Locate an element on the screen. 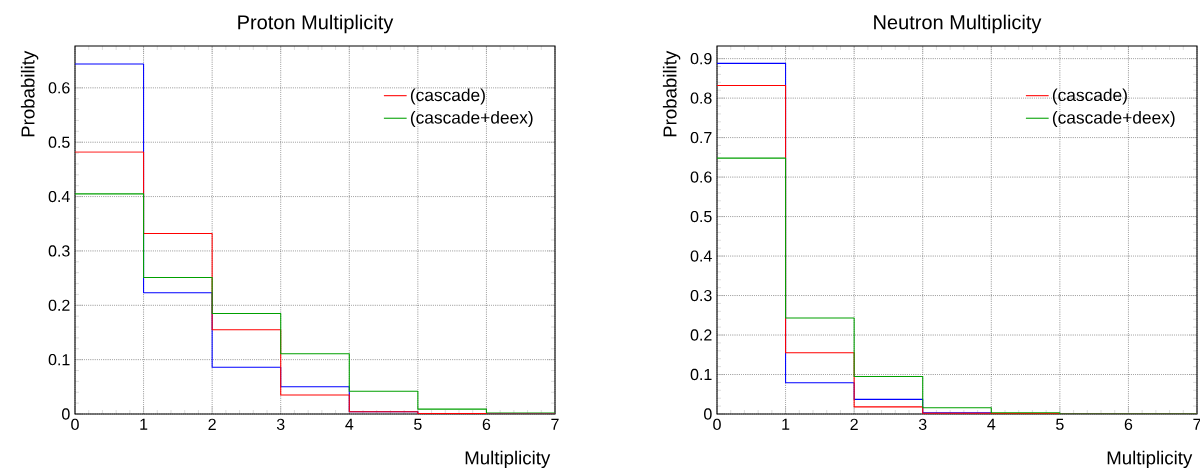 This screenshot has width=1200, height=472. chart-title: Neutron Multiplicity is located at coordinates (958, 24).